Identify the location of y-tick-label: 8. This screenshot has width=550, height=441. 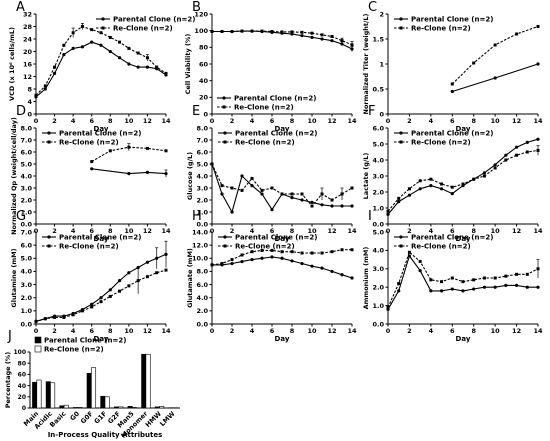
(29, 89).